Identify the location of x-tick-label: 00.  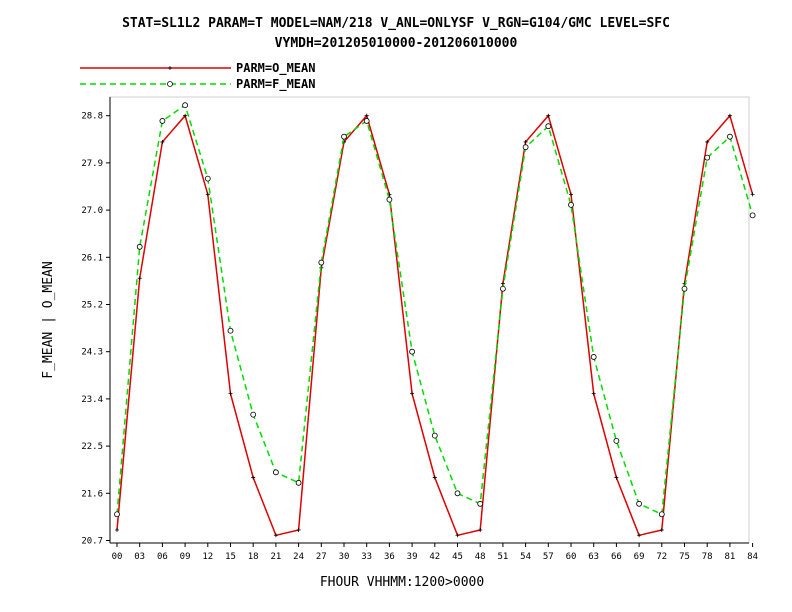
(117, 557).